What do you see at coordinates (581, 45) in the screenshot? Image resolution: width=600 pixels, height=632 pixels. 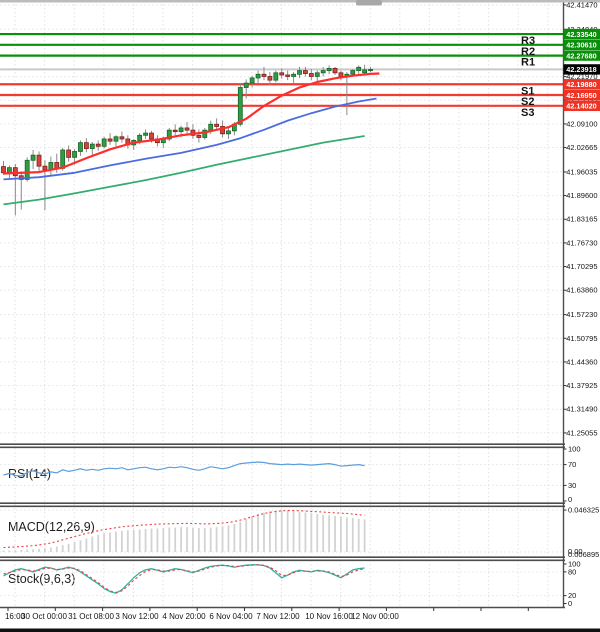 I see `resistance-price-text-r2: 42.30610` at bounding box center [581, 45].